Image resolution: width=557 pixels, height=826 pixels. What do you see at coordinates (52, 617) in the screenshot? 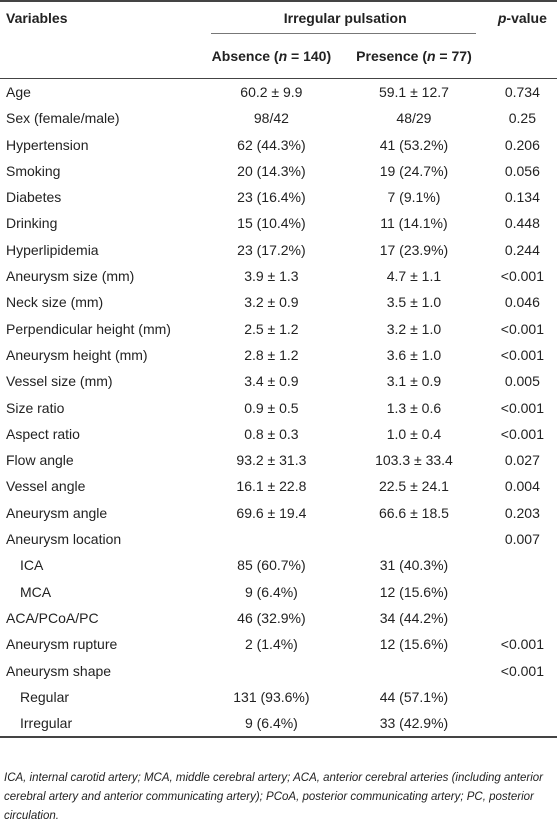
I see `row-label: ACA/PCoA/PC` at bounding box center [52, 617].